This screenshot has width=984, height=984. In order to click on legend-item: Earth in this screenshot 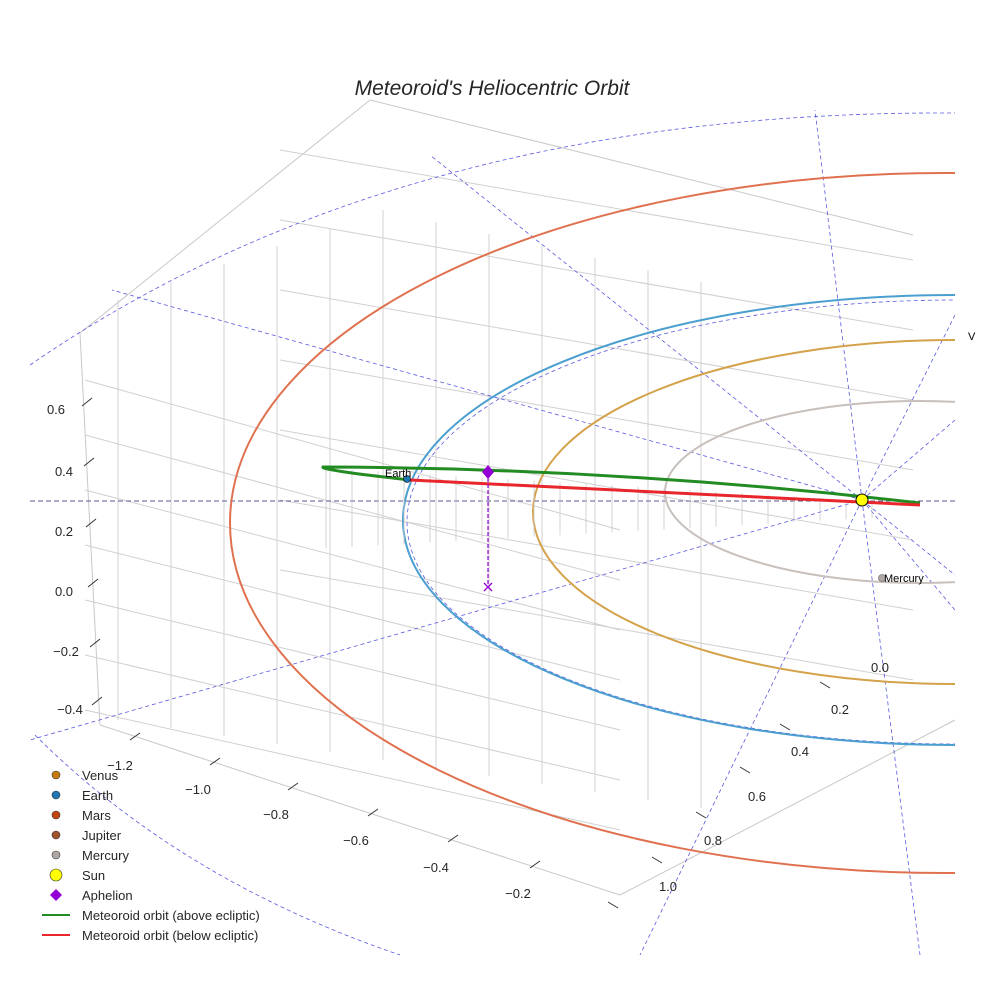, I will do `click(82, 795)`.